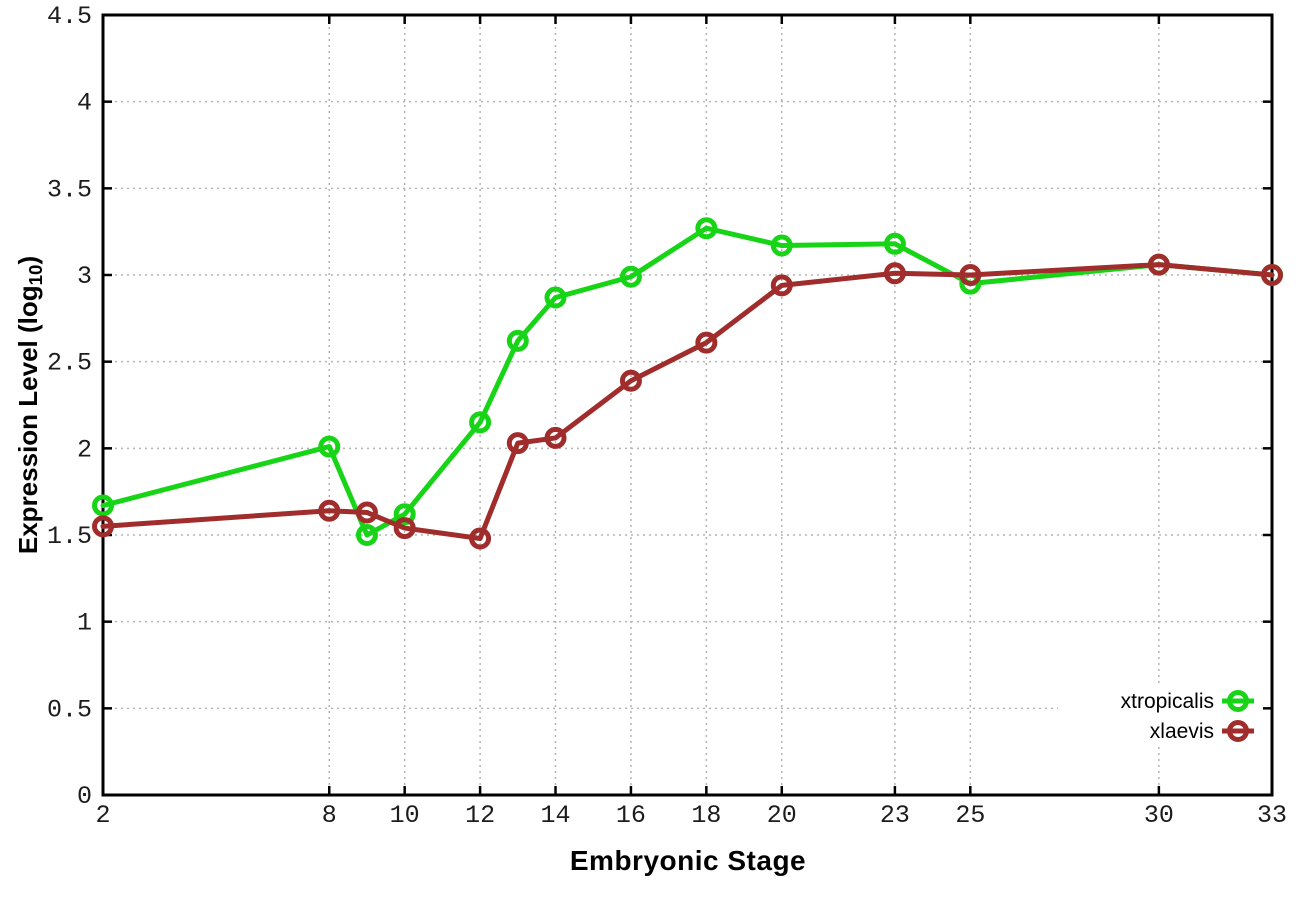  I want to click on x-tick-label: 12, so click(480, 815).